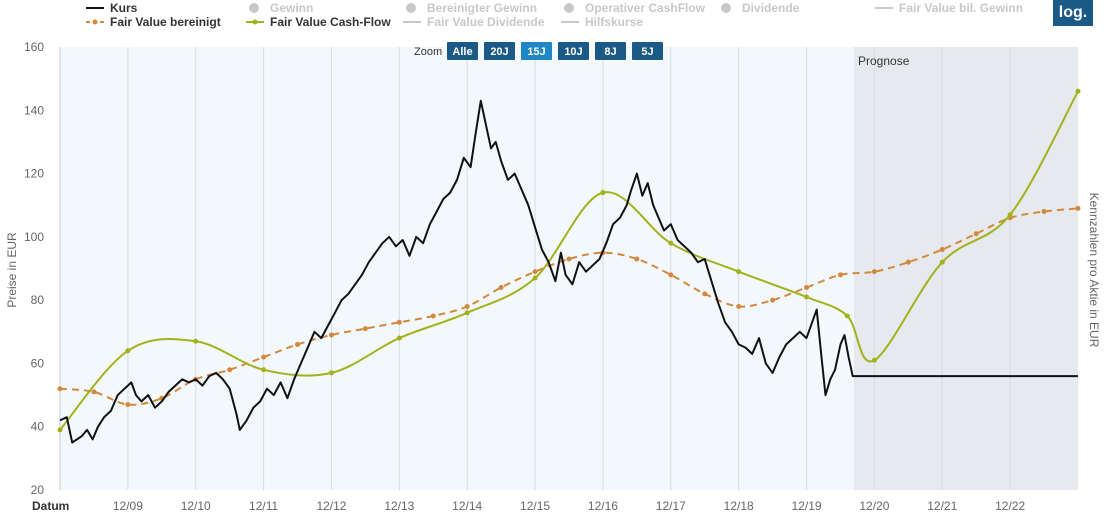 This screenshot has width=1104, height=519. What do you see at coordinates (112, 8) in the screenshot?
I see `legend-item-kurs: Kurs` at bounding box center [112, 8].